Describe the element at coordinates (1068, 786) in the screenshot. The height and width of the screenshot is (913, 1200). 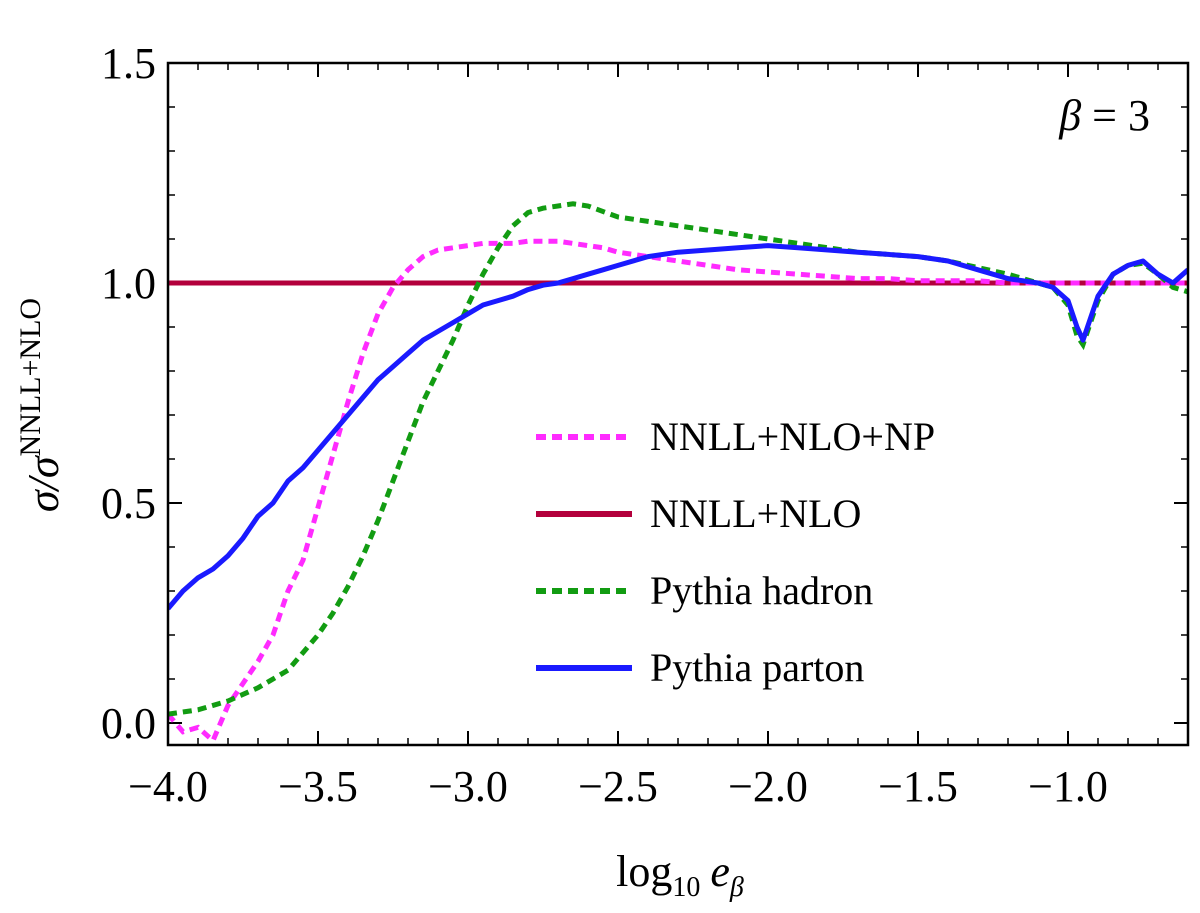
I see `x-tick-label: −1.0` at that location.